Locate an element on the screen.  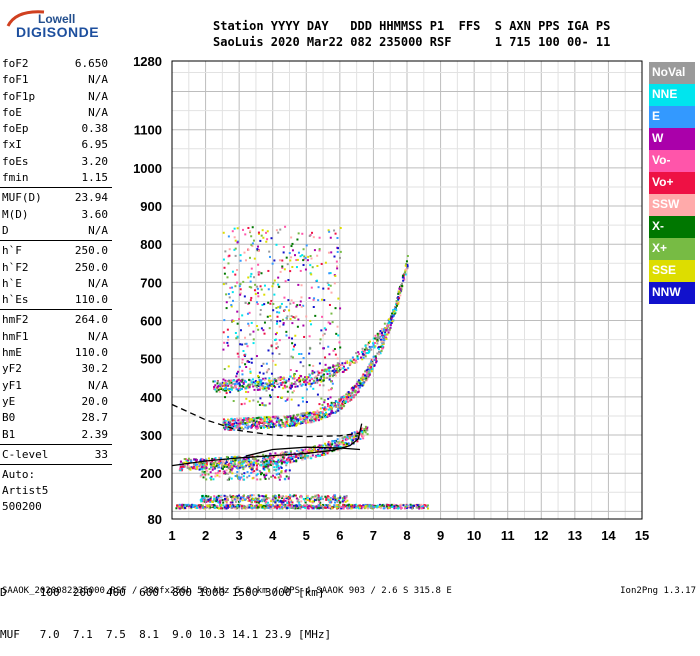
param-row: h`E N/A is located at coordinates (56, 284).